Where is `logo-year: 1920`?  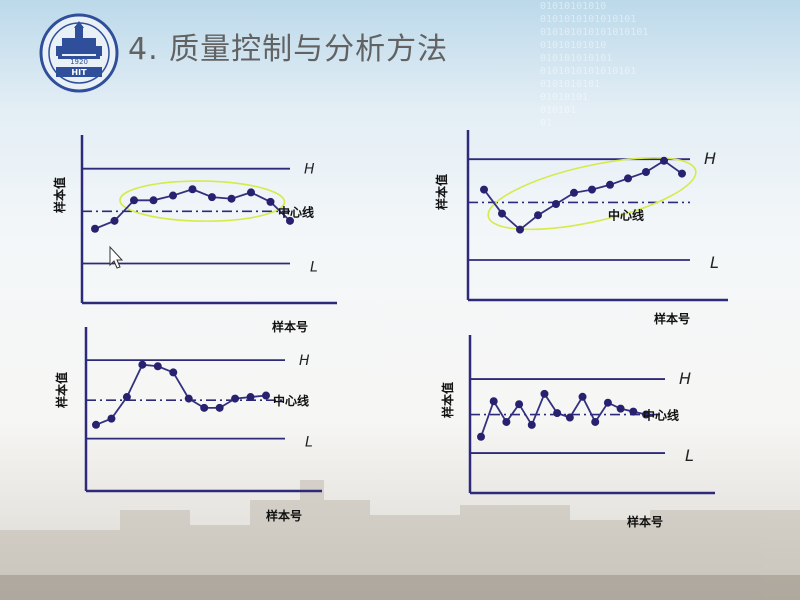 logo-year: 1920 is located at coordinates (79, 62).